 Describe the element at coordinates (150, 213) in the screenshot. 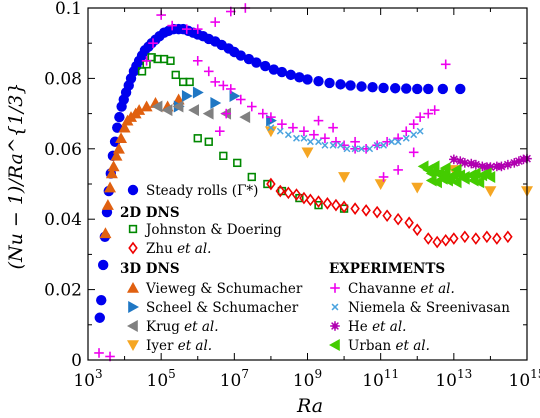

I see `legend-header-2d-dns: 2D DNS` at that location.